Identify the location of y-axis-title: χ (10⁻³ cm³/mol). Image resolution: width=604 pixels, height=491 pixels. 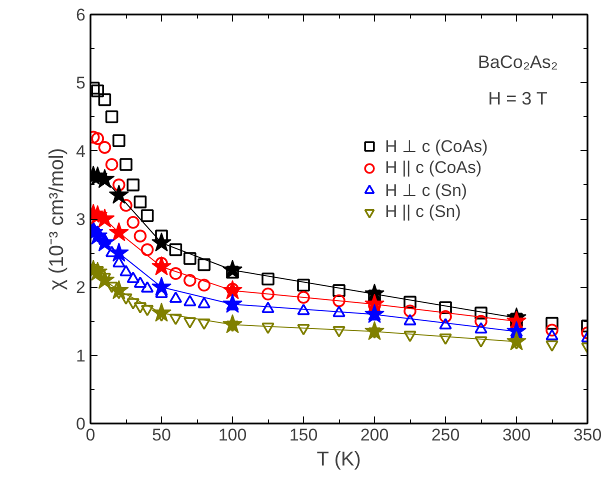
(57, 219).